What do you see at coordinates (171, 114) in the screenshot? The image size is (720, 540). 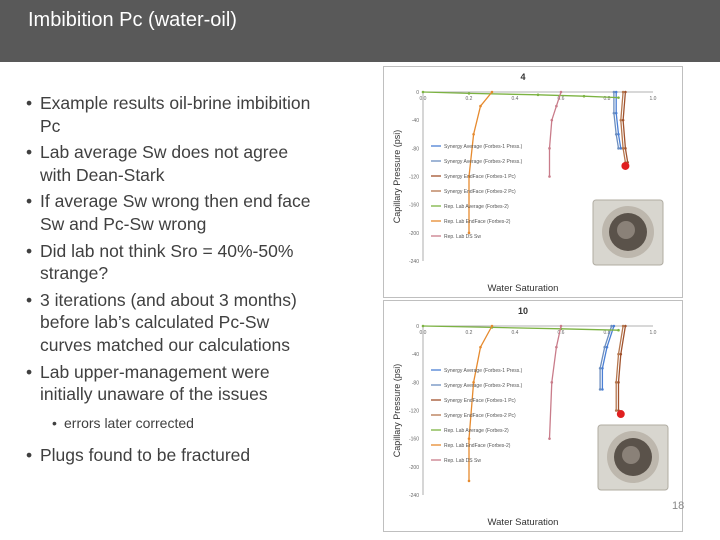 I see `bullet-item: Example results oil-brine imbibition Pc` at bounding box center [171, 114].